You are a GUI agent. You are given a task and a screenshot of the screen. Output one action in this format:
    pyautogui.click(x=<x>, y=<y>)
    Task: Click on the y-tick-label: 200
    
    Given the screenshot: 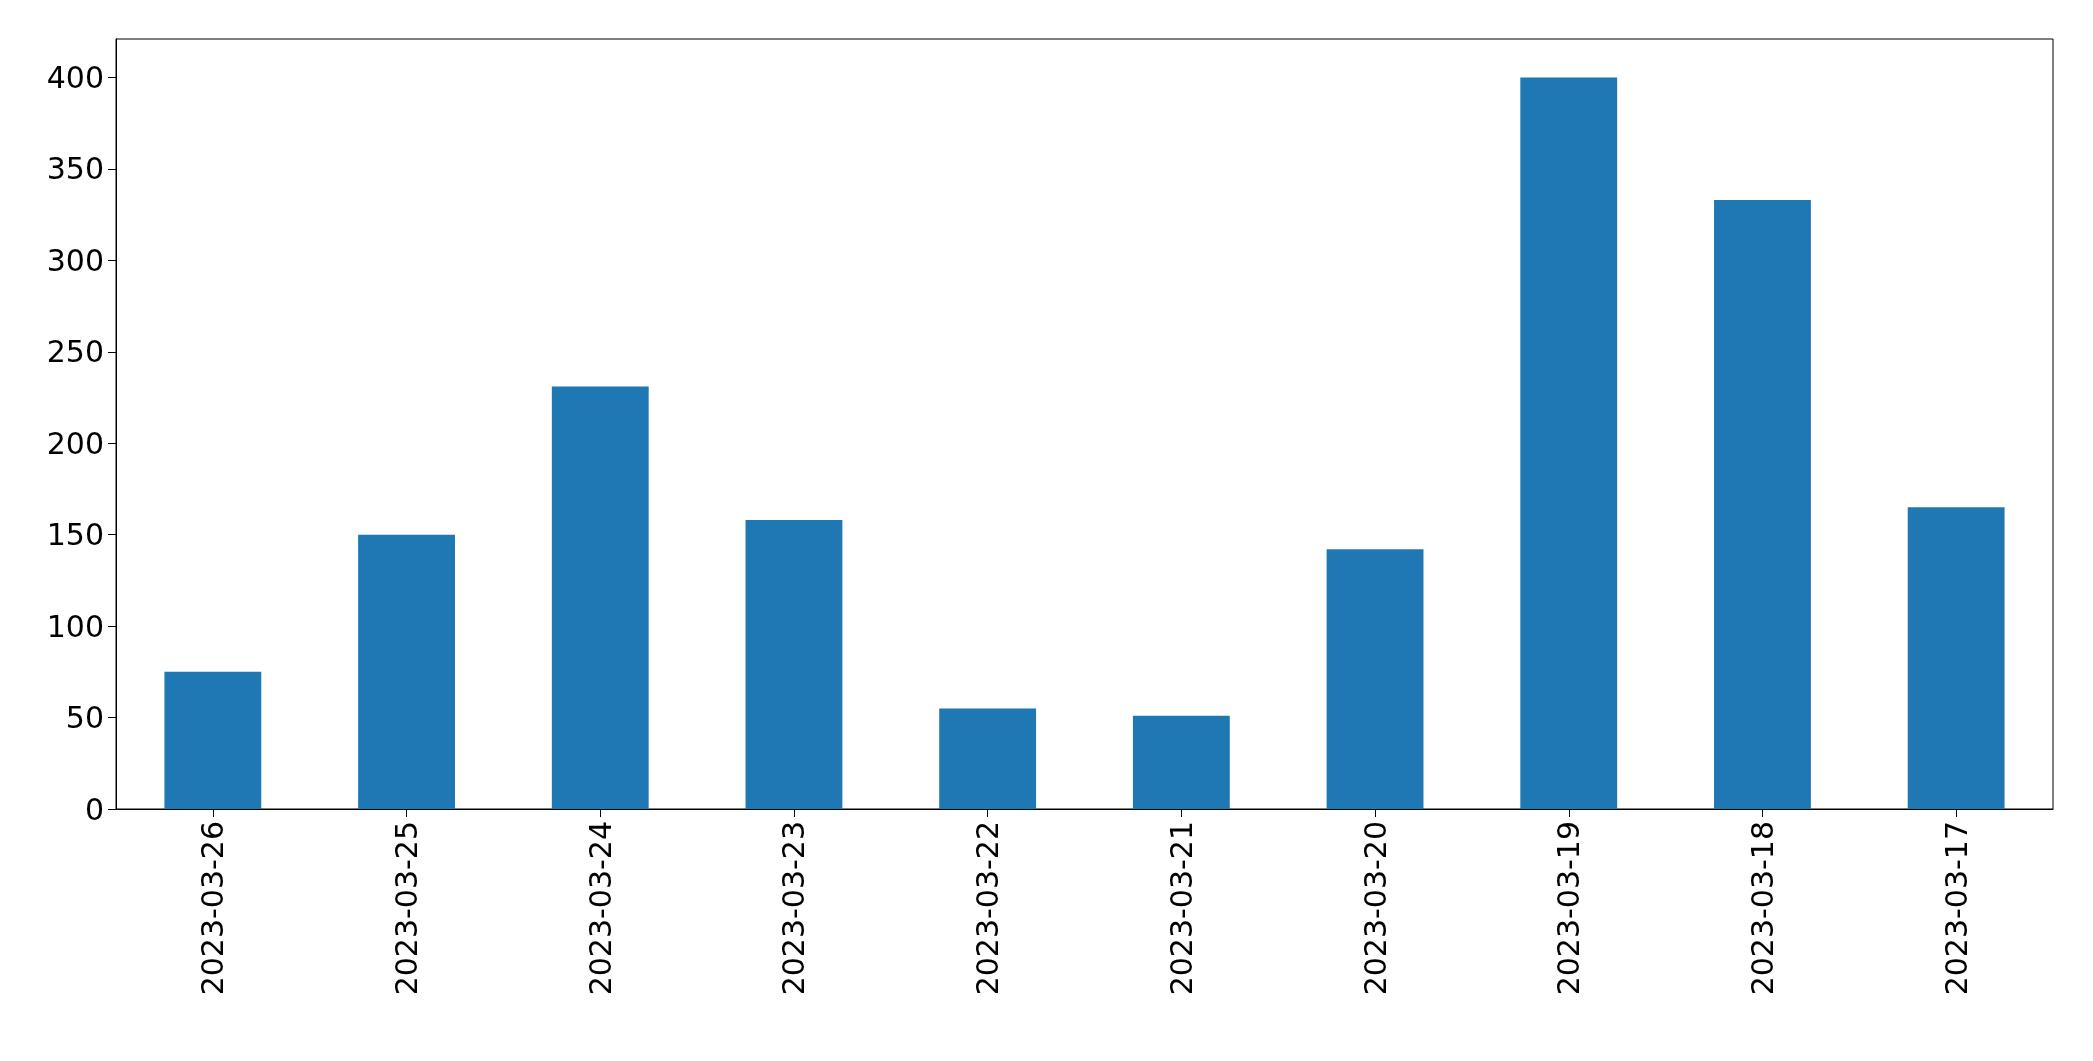 What is the action you would take?
    pyautogui.click(x=75, y=443)
    